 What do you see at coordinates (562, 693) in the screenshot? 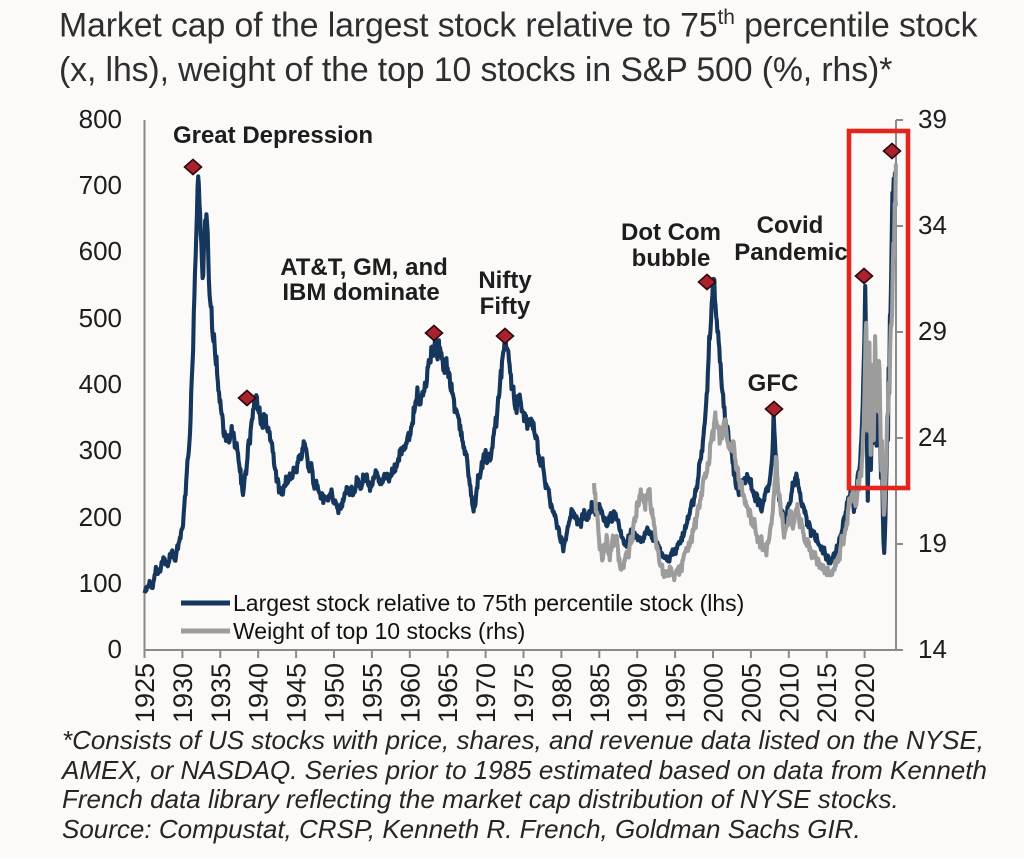
I see `svg-text: 1980` at bounding box center [562, 693].